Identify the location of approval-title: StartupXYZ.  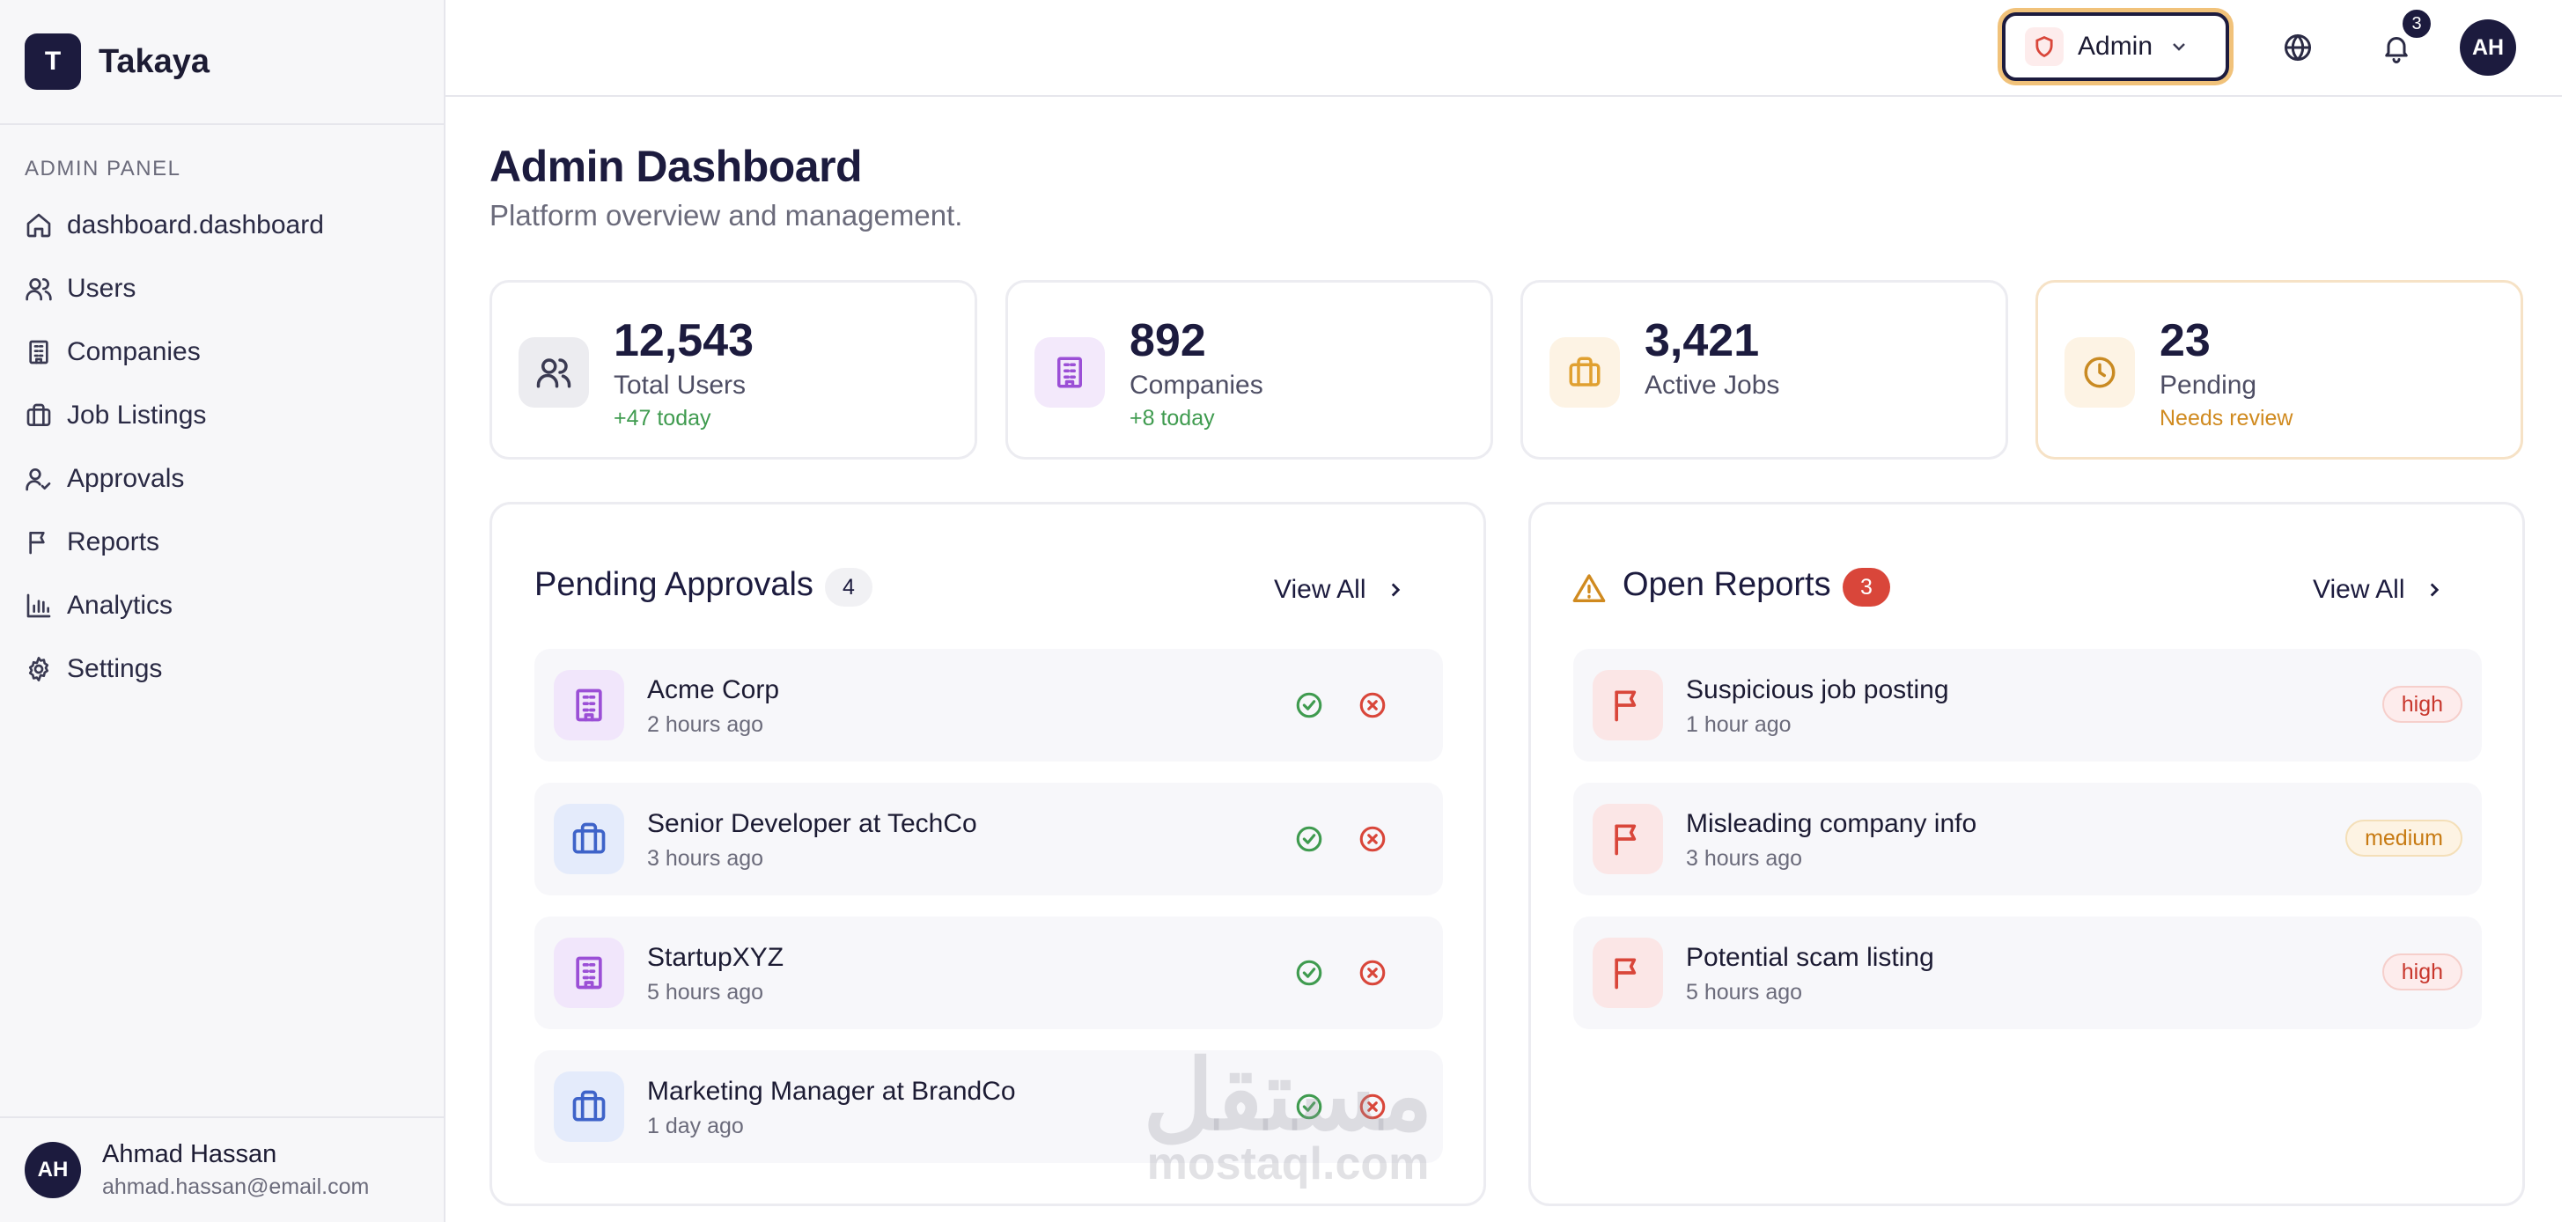
(715, 957).